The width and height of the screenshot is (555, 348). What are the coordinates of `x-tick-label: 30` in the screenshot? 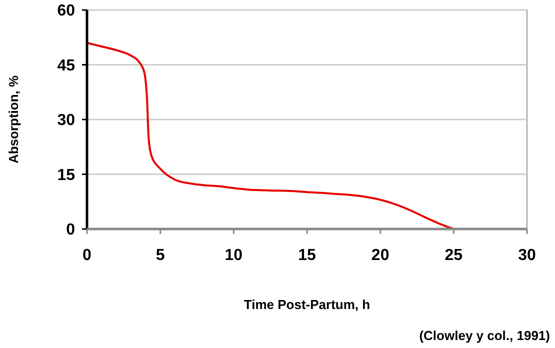 It's located at (527, 255).